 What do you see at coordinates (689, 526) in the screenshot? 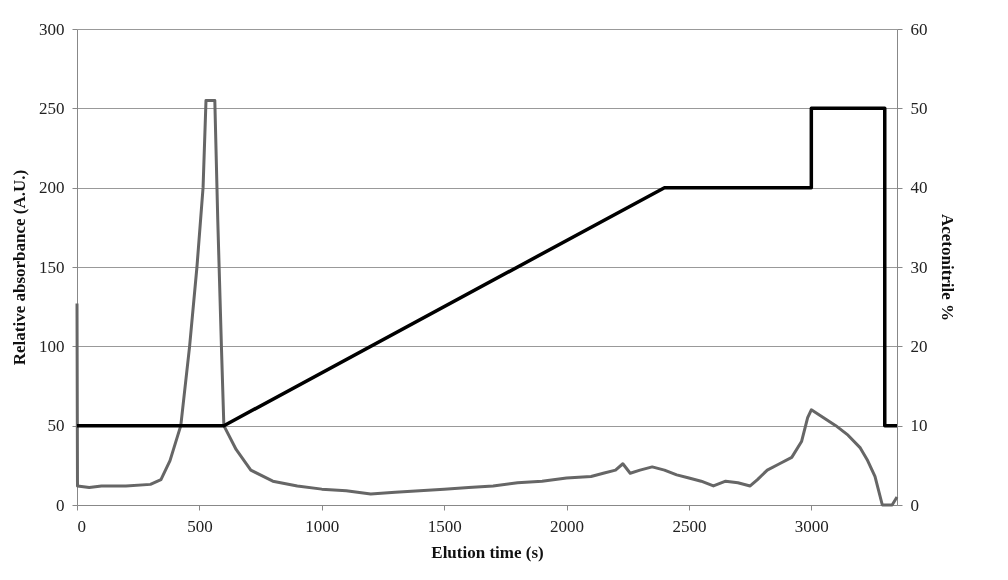
I see `x-tick-label: 2500` at bounding box center [689, 526].